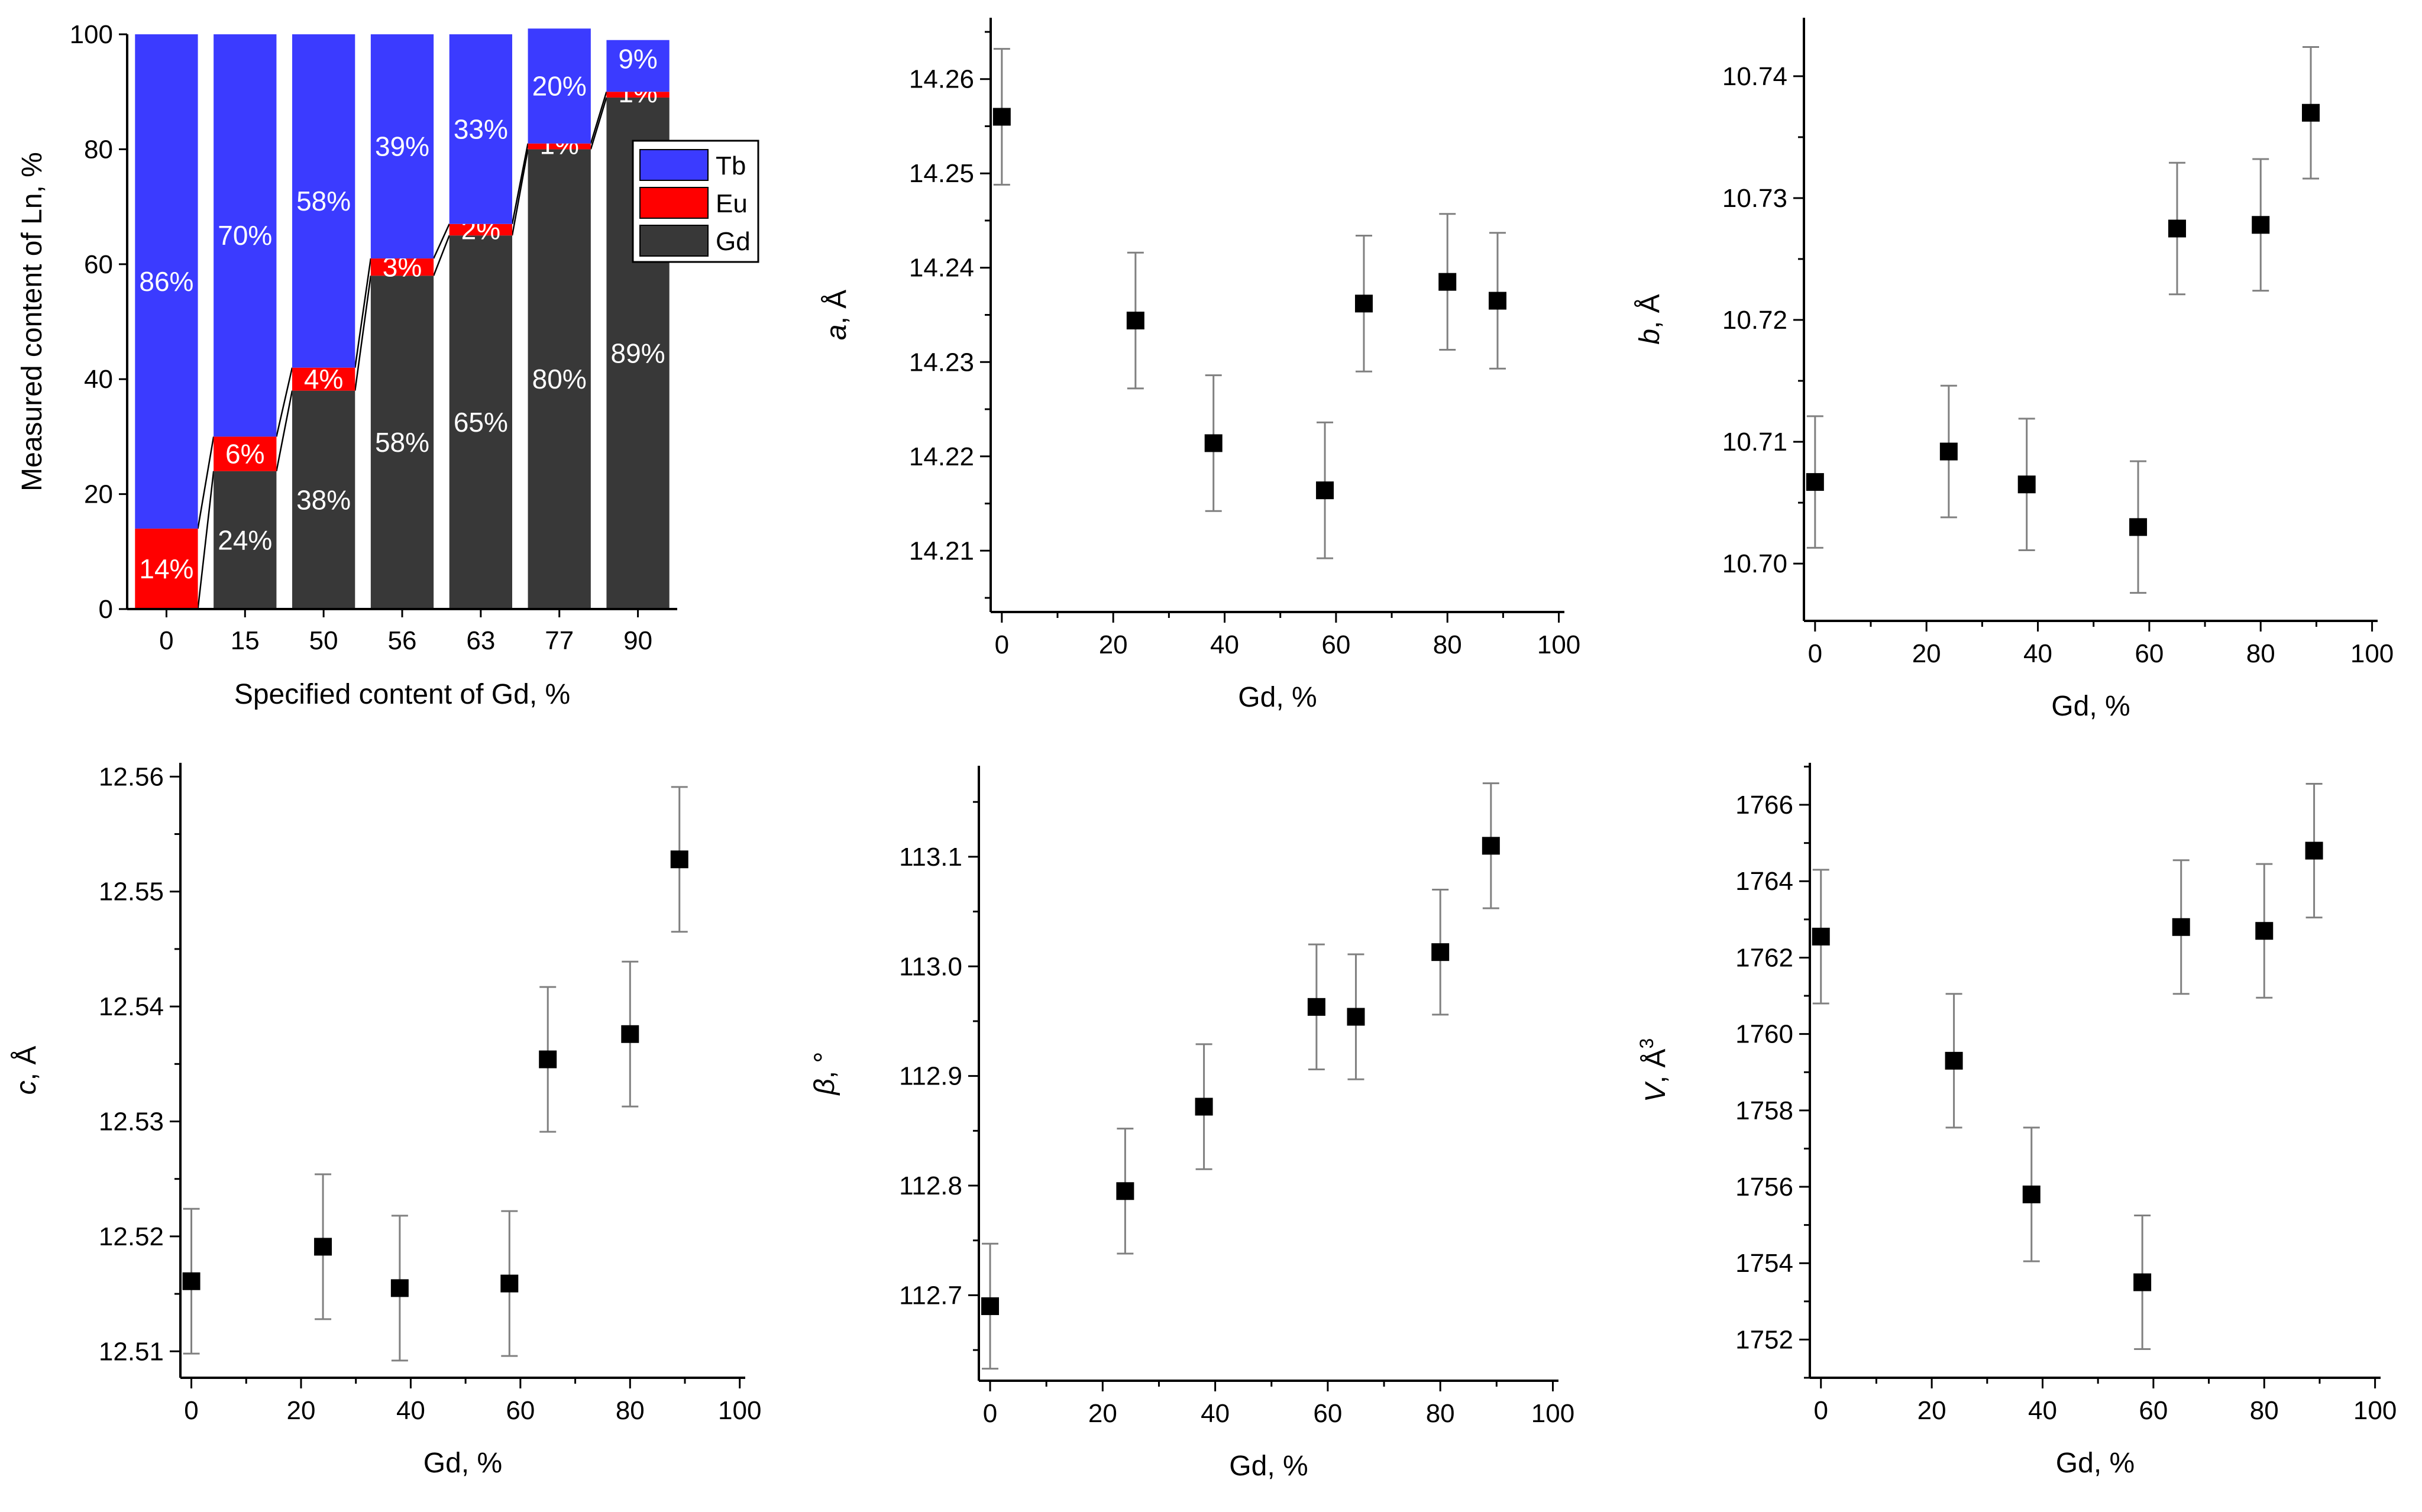  What do you see at coordinates (91, 34) in the screenshot?
I see `y-tick-label: 100` at bounding box center [91, 34].